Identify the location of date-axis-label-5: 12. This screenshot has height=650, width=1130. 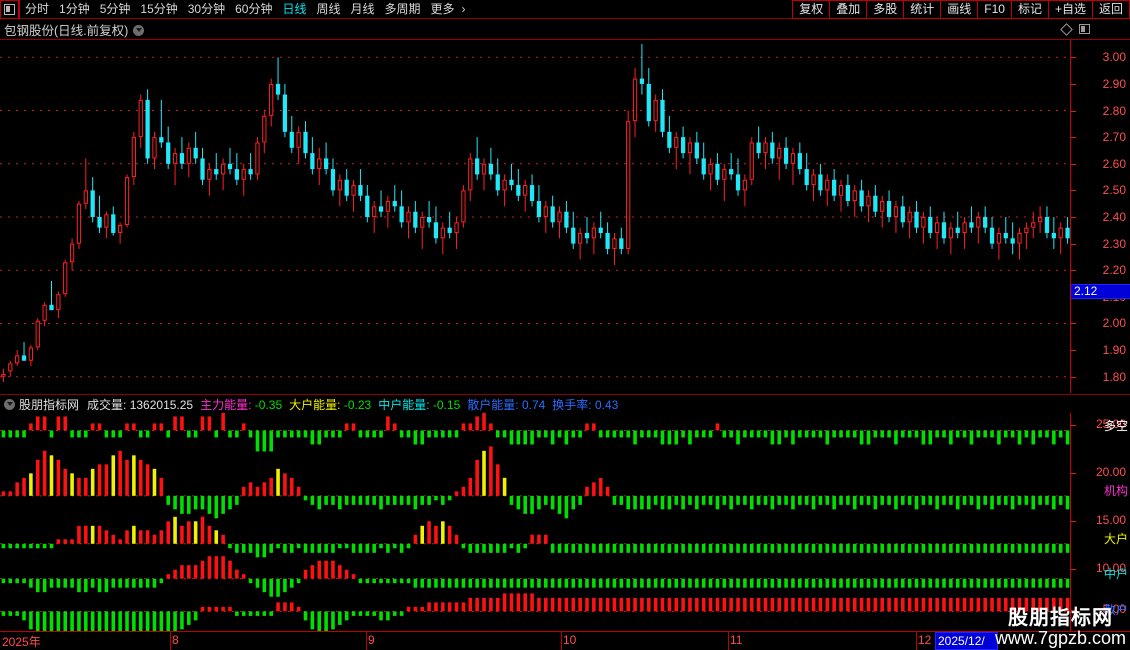
(925, 640).